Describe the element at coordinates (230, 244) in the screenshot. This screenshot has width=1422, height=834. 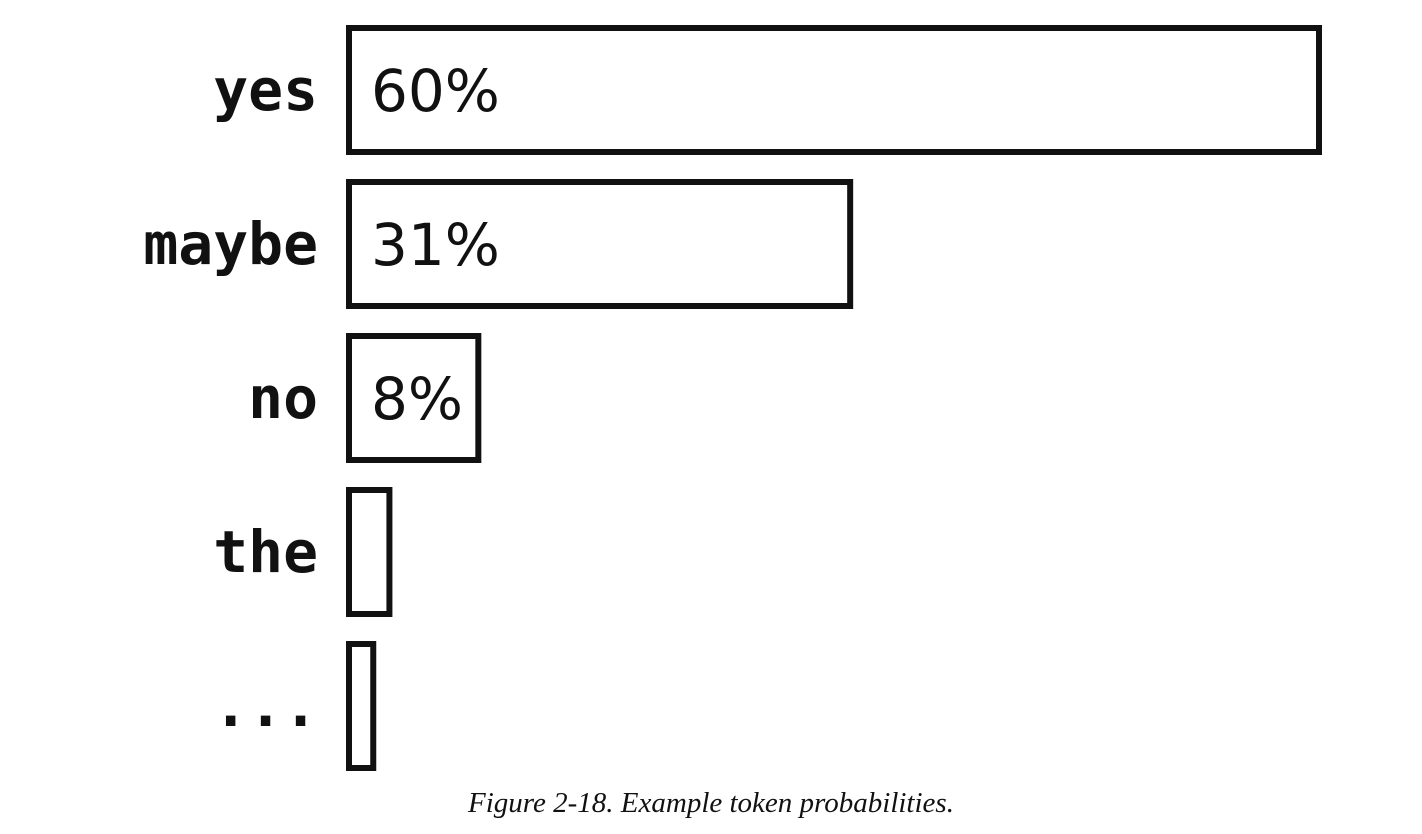
I see `token-label-maybe: maybe` at that location.